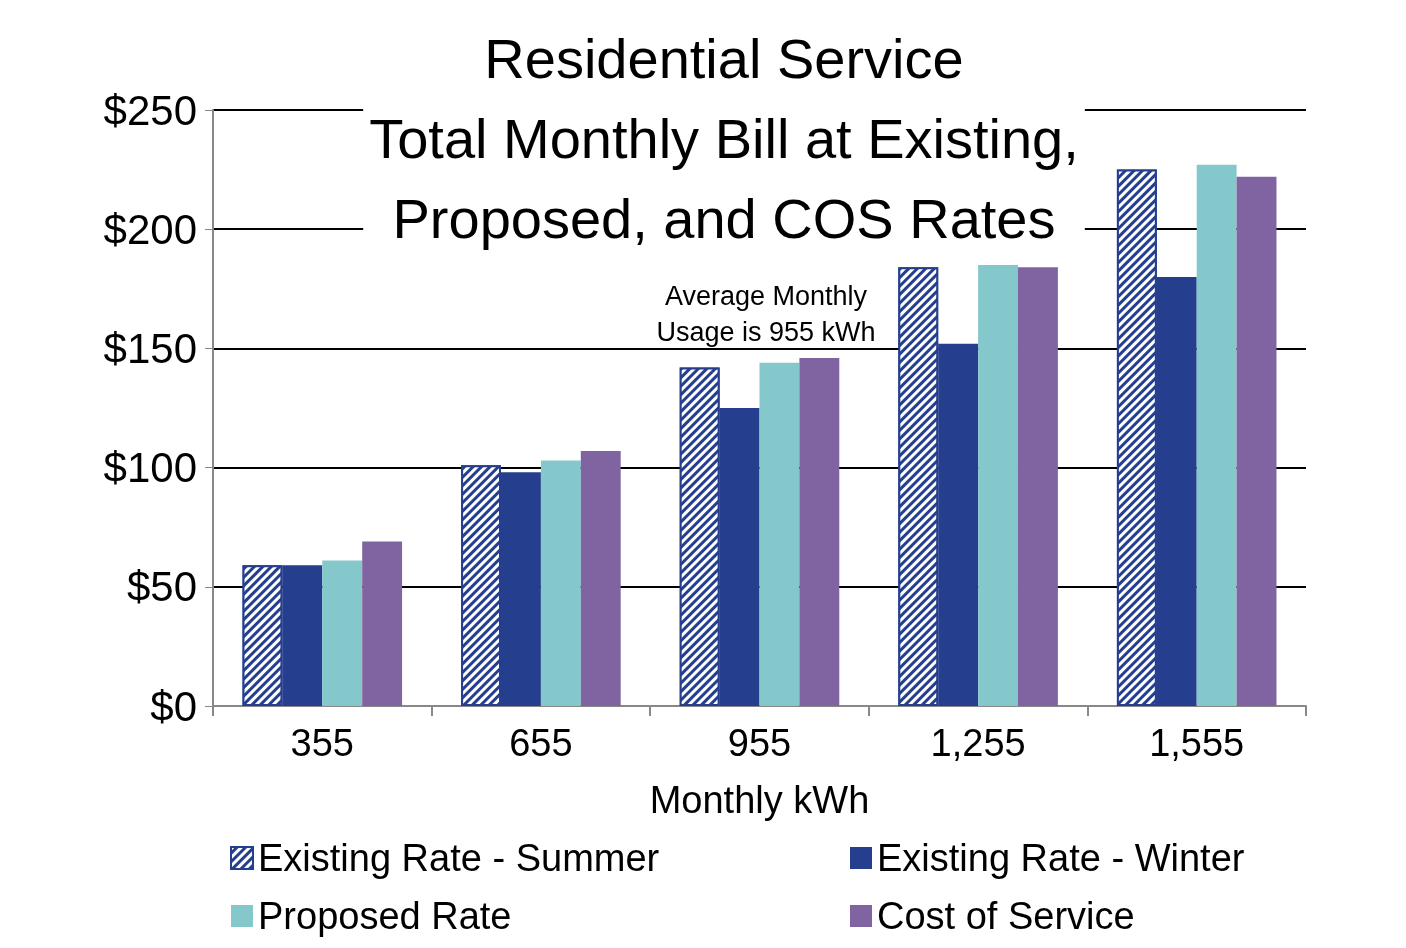 This screenshot has height=948, width=1406. What do you see at coordinates (1006, 916) in the screenshot?
I see `legend-label: Cost of Service` at bounding box center [1006, 916].